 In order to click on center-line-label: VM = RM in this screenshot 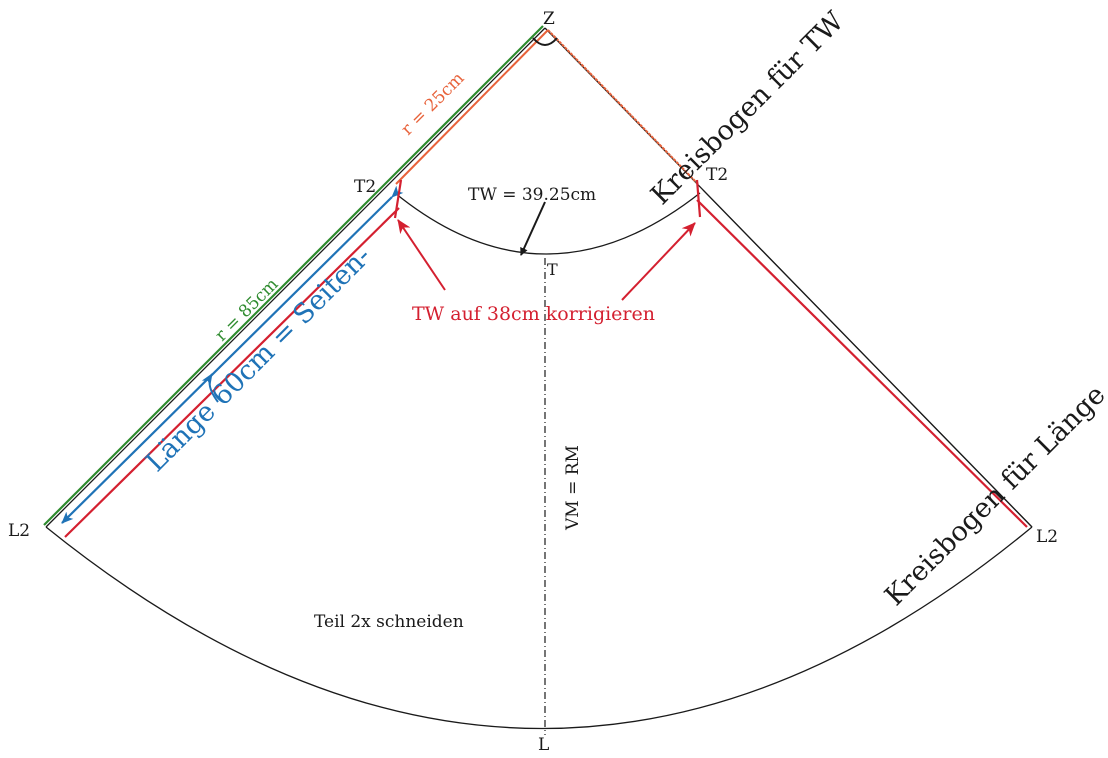, I will do `click(573, 488)`.